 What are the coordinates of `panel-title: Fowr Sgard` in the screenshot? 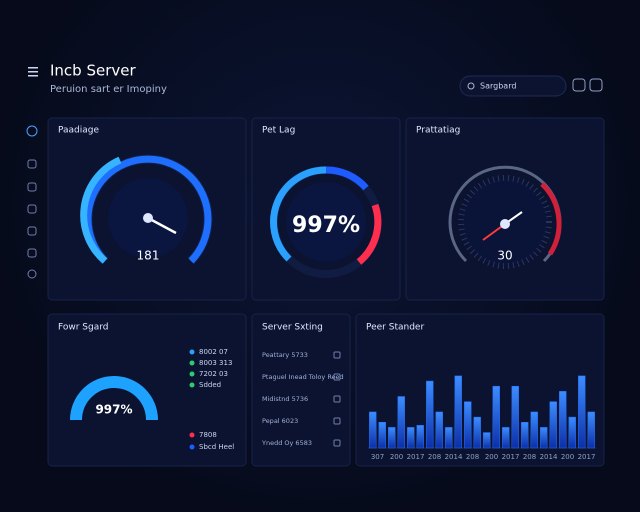 It's located at (83, 328).